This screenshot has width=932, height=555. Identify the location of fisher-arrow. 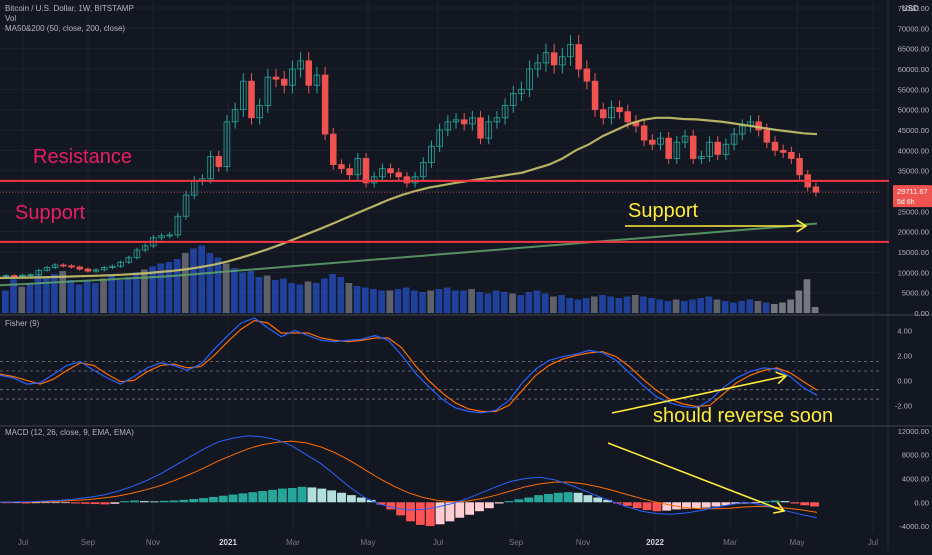
(699, 394).